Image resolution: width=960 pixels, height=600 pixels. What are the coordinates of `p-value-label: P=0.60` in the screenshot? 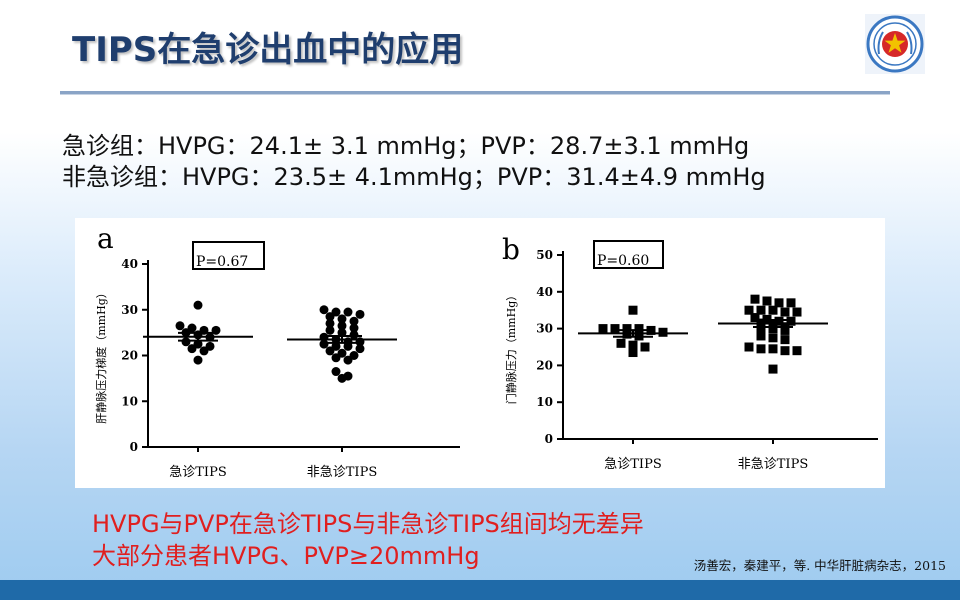 It's located at (623, 261).